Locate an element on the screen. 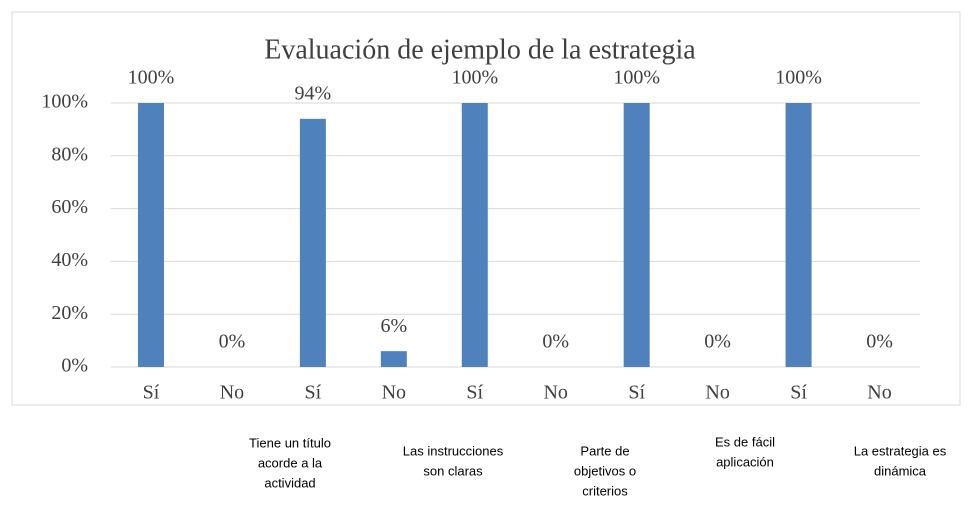  group-label: actividad is located at coordinates (289, 482).